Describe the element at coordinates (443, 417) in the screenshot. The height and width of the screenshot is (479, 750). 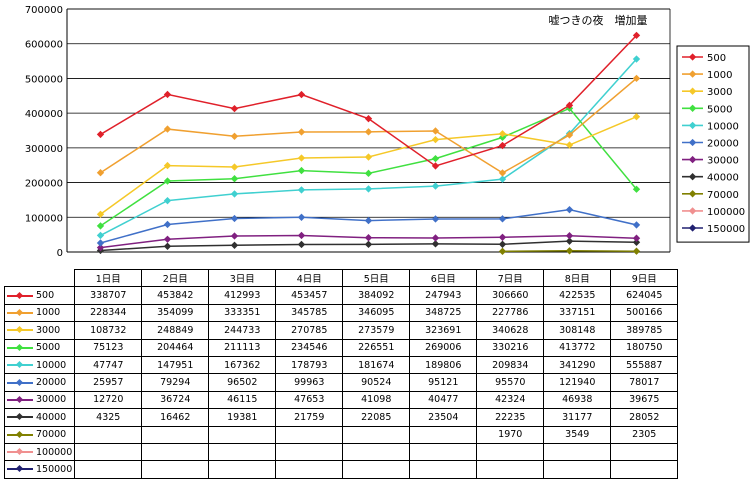
I see `data-value: 23504` at that location.